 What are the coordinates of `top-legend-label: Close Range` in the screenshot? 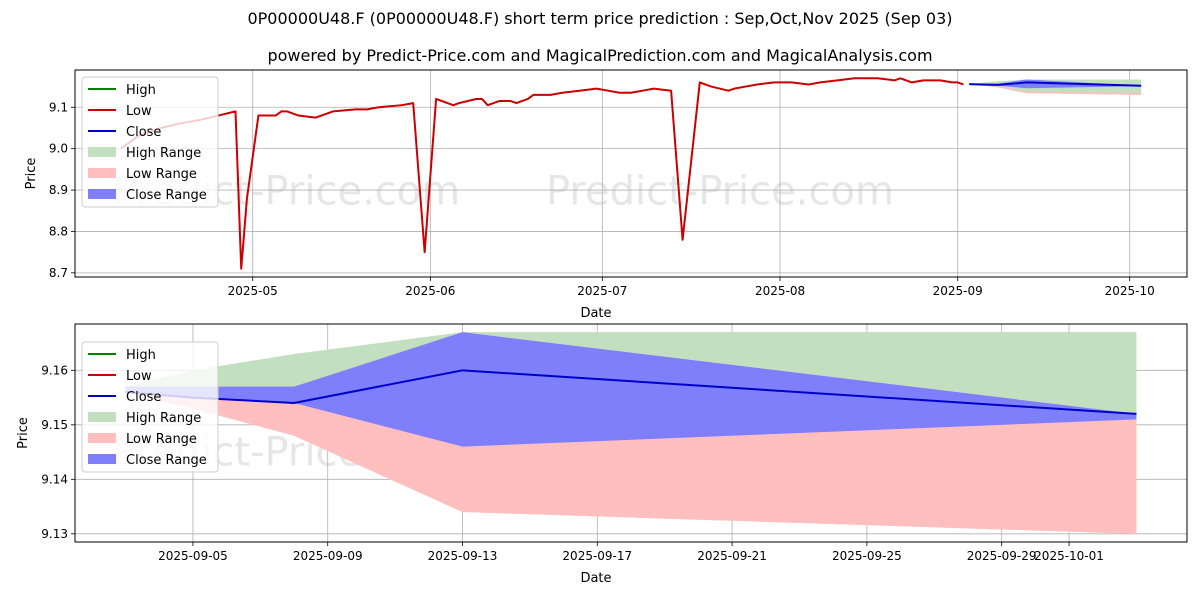 It's located at (166, 195).